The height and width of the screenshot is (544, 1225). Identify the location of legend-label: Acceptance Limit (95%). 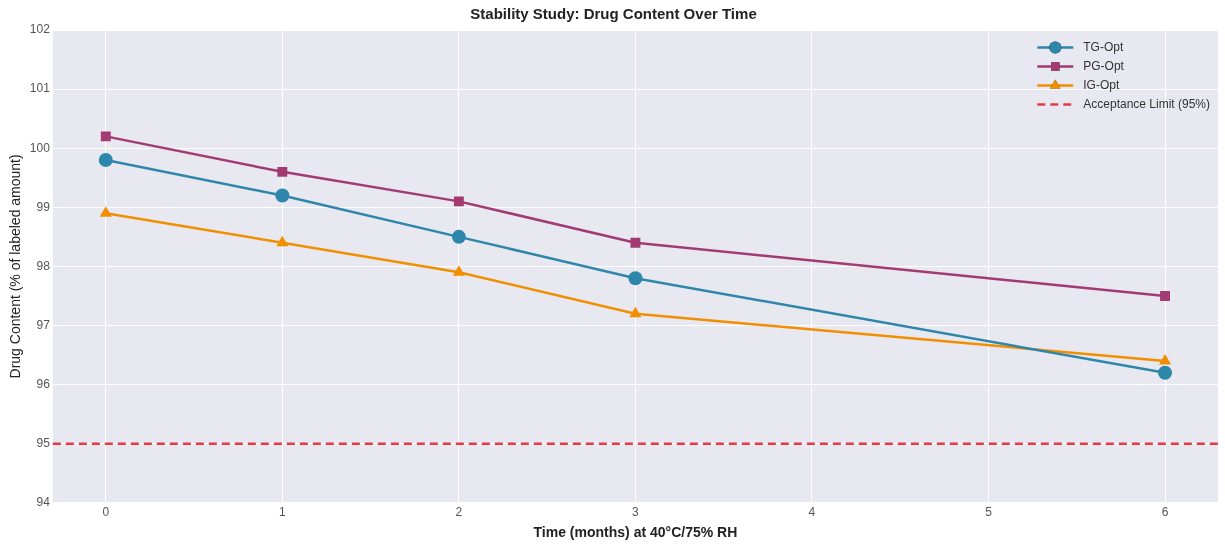
(1147, 103).